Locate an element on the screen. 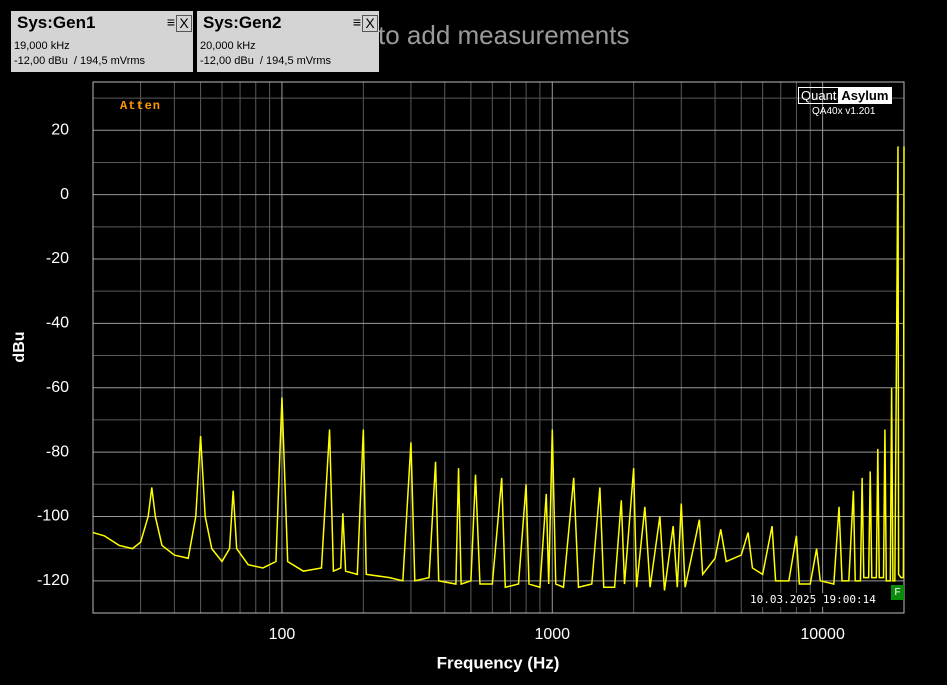  logo-right: Asylum is located at coordinates (865, 95).